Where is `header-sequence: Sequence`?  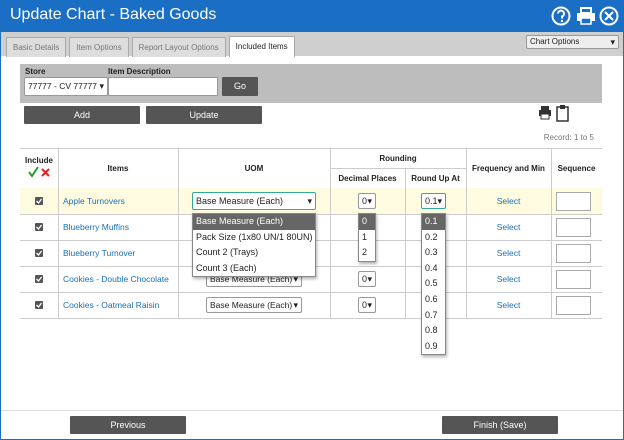
header-sequence: Sequence is located at coordinates (576, 168).